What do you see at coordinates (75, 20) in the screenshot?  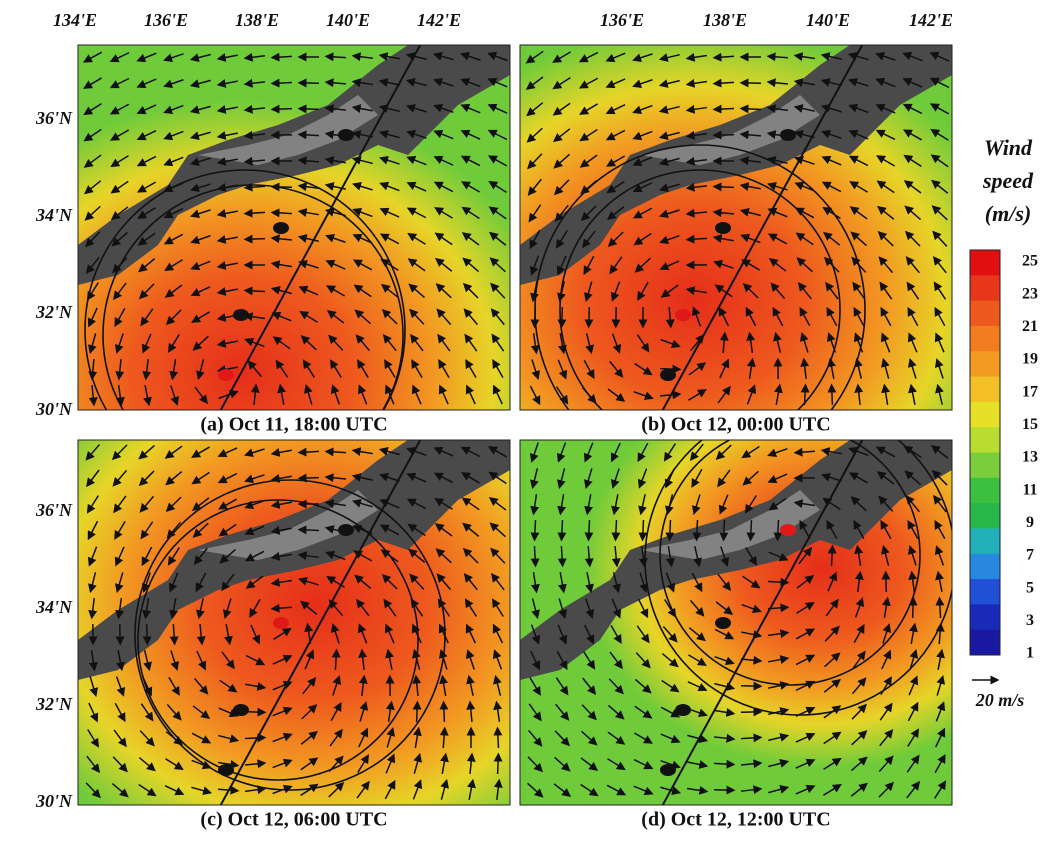 I see `lon-tick-label: 134'E` at bounding box center [75, 20].